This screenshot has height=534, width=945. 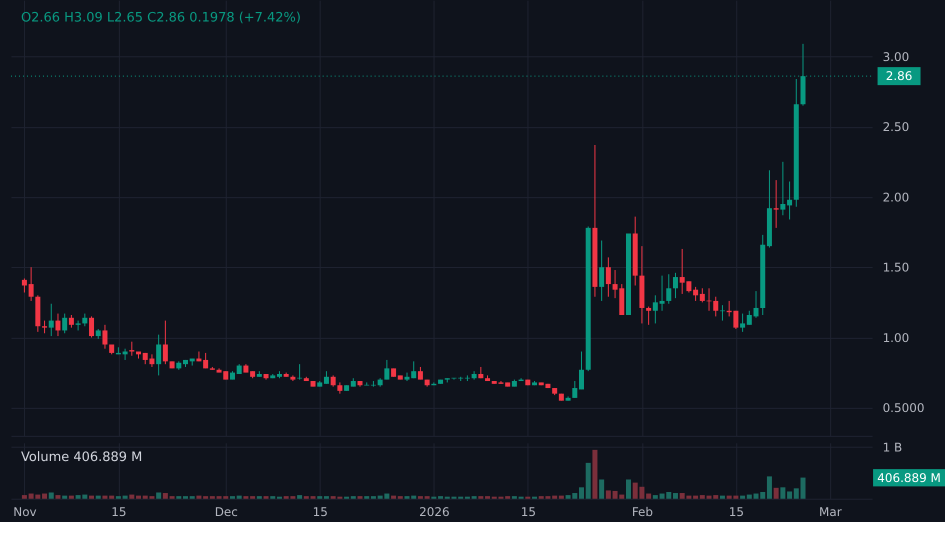 What do you see at coordinates (643, 512) in the screenshot?
I see `x-tick-label: Feb` at bounding box center [643, 512].